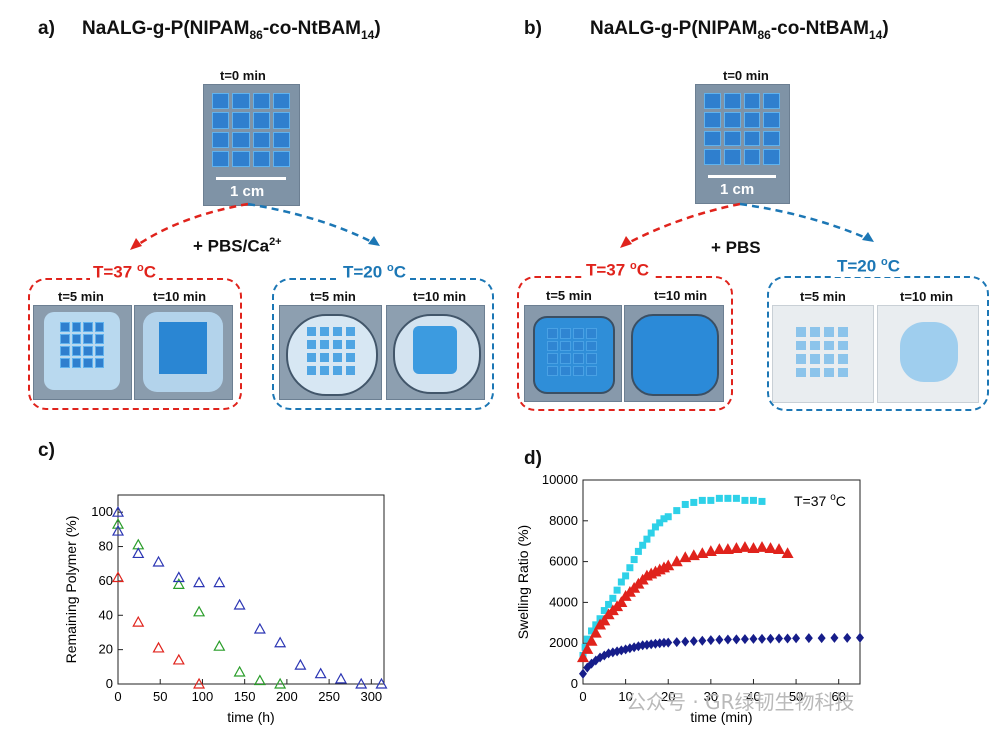 The image size is (1000, 738). What do you see at coordinates (374, 241) in the screenshot?
I see `panel-a-cold-arrowhead` at bounding box center [374, 241].